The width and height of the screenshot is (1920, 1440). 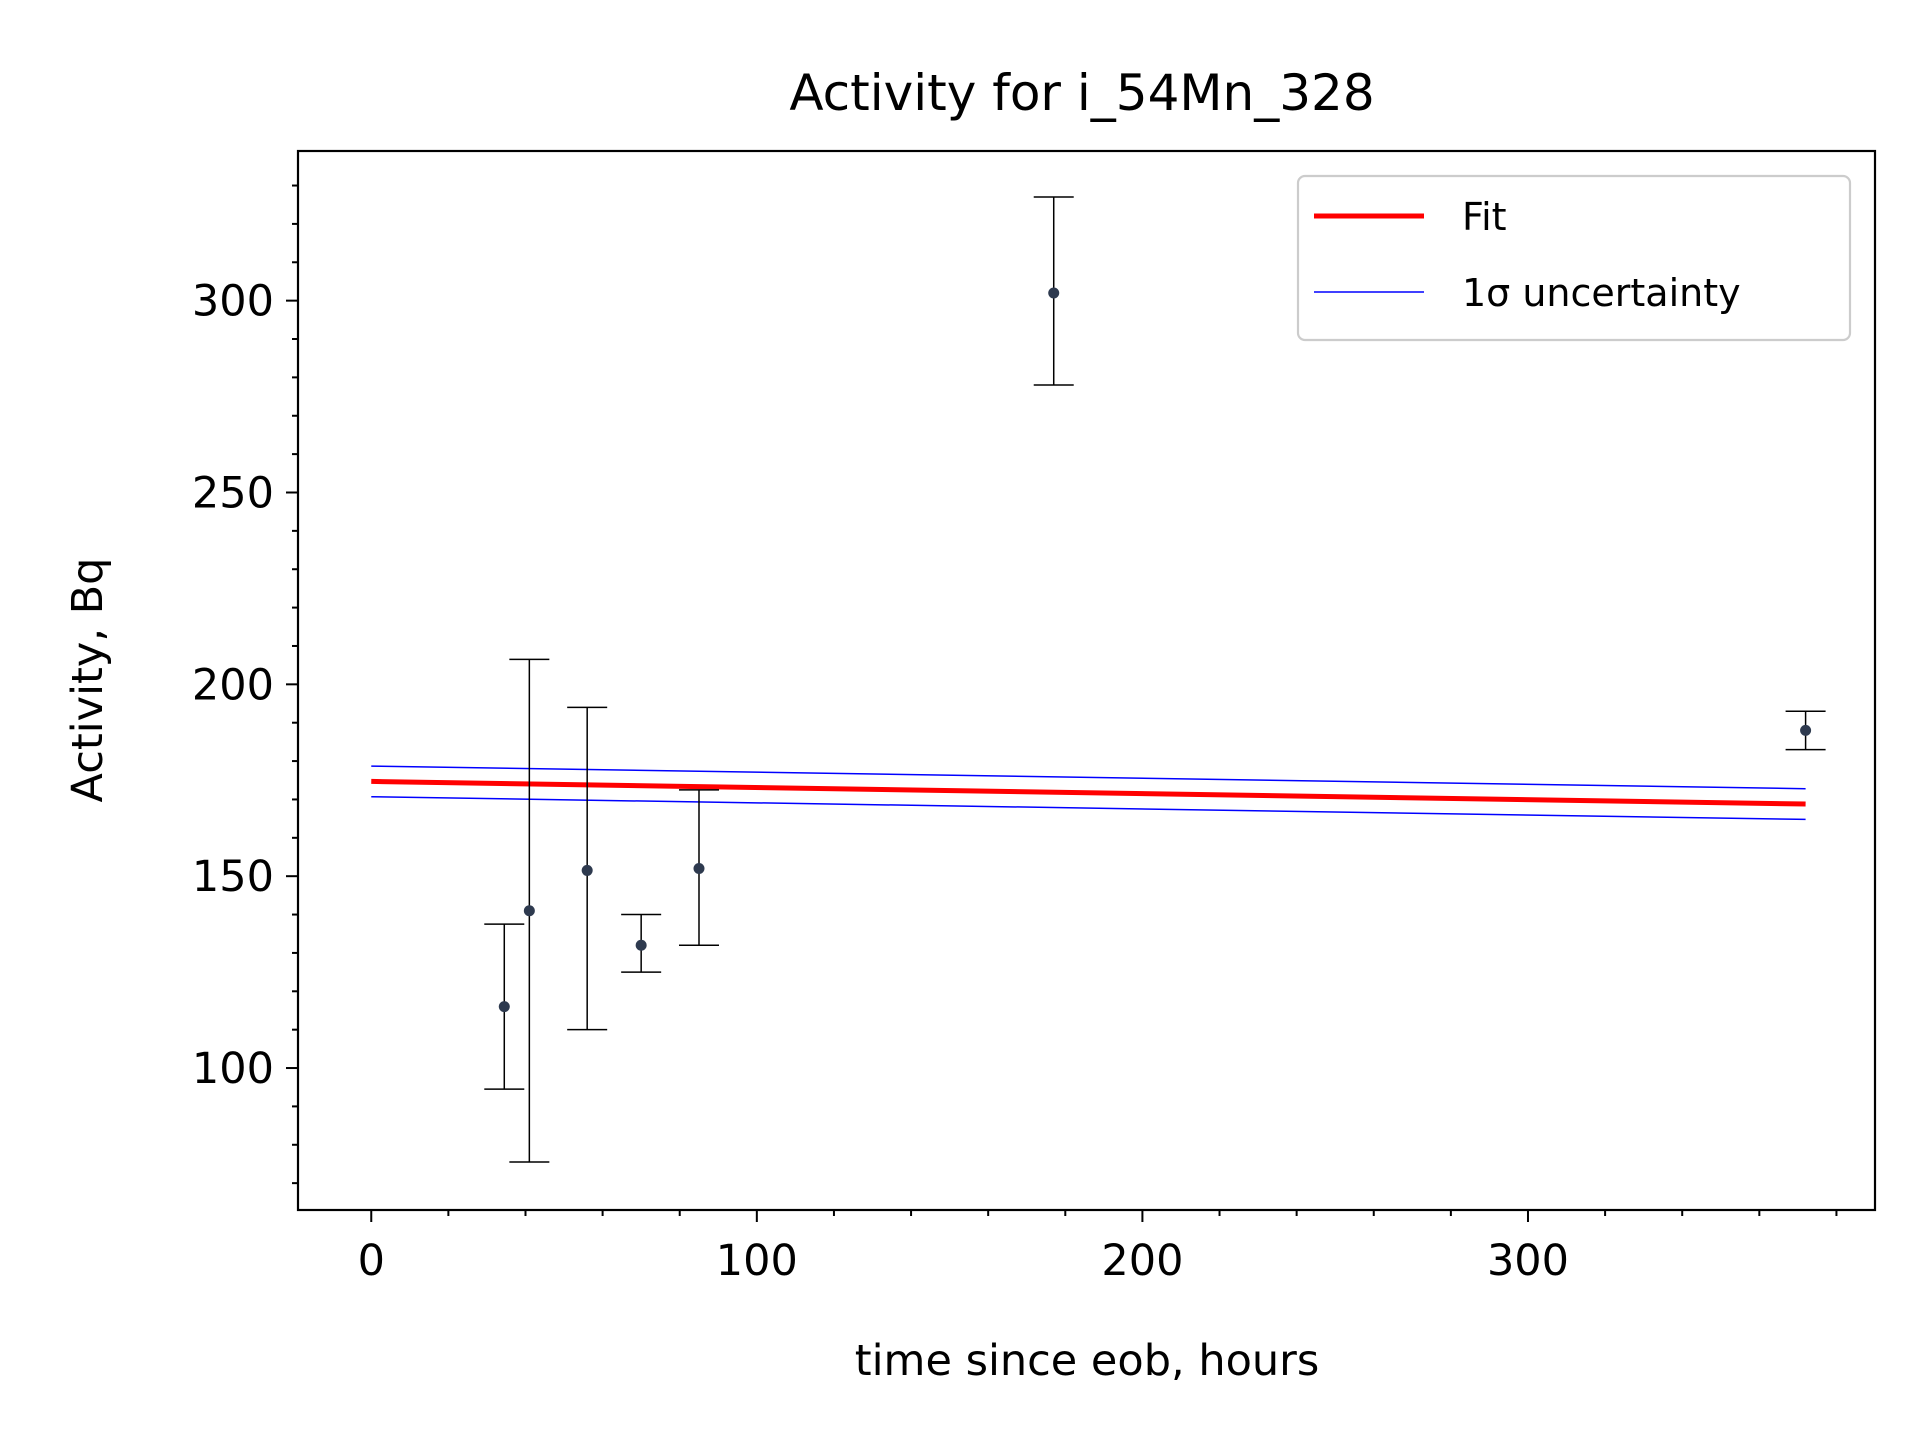 I want to click on y-tick-label: 200, so click(x=233, y=685).